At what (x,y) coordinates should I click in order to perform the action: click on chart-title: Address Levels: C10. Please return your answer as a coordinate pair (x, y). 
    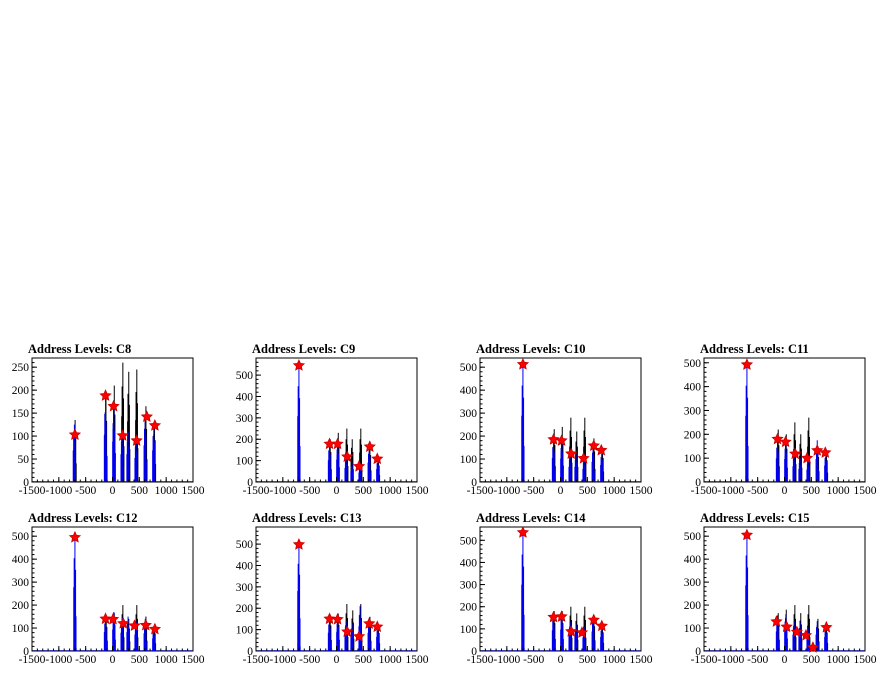
    Looking at the image, I should click on (531, 349).